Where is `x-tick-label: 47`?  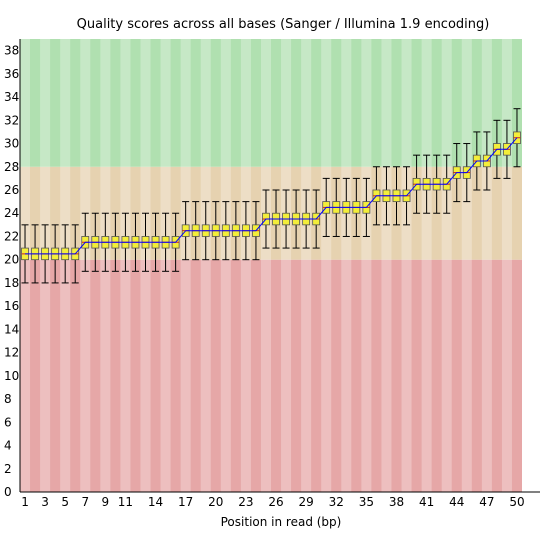 x-tick-label: 47 is located at coordinates (486, 502).